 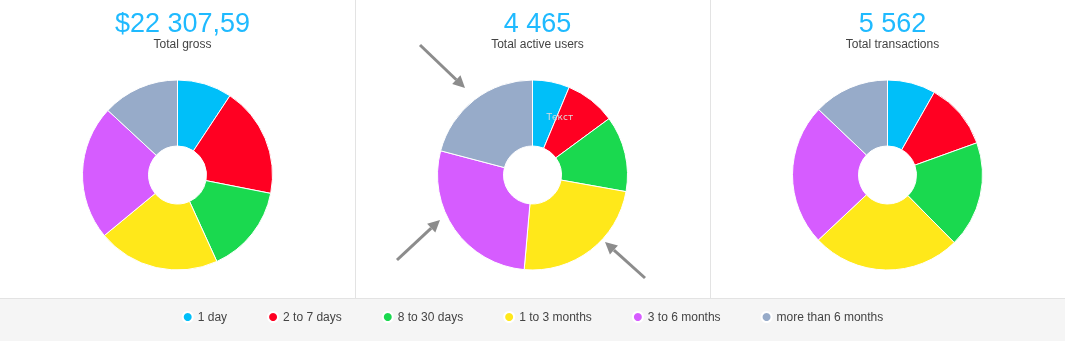 I want to click on legend-label: 2 to 7 days, so click(x=312, y=317).